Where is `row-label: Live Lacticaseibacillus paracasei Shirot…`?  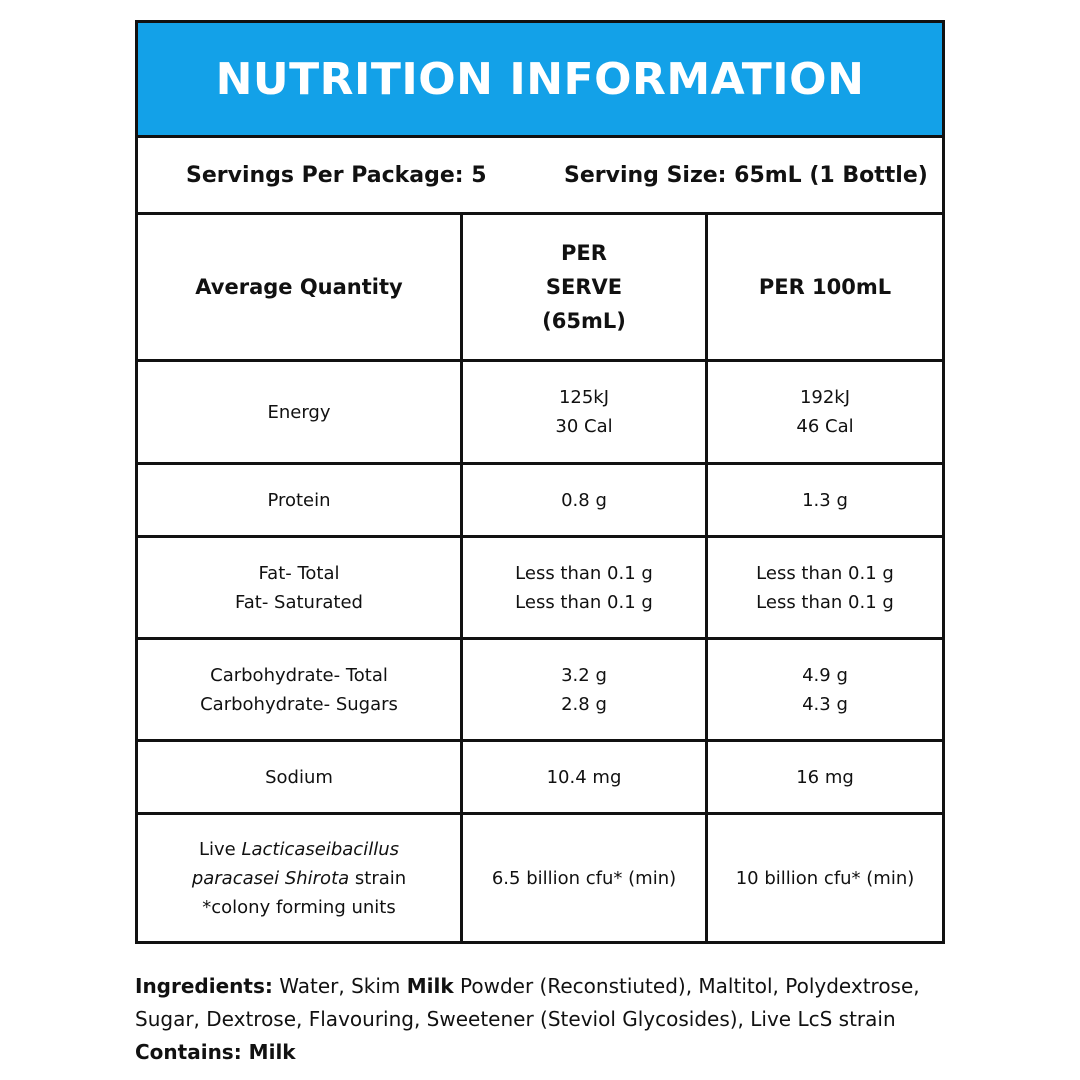
row-label: Live Lacticaseibacillus paracasei Shirot… is located at coordinates (300, 878).